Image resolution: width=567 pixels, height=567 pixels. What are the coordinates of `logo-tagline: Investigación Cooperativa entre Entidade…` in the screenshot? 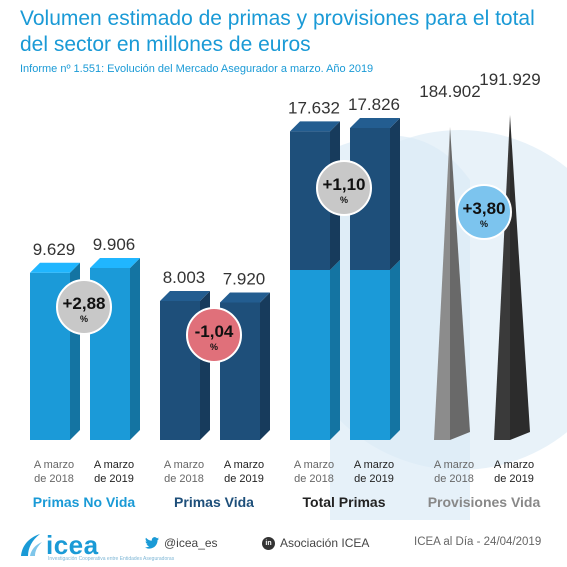 It's located at (111, 559).